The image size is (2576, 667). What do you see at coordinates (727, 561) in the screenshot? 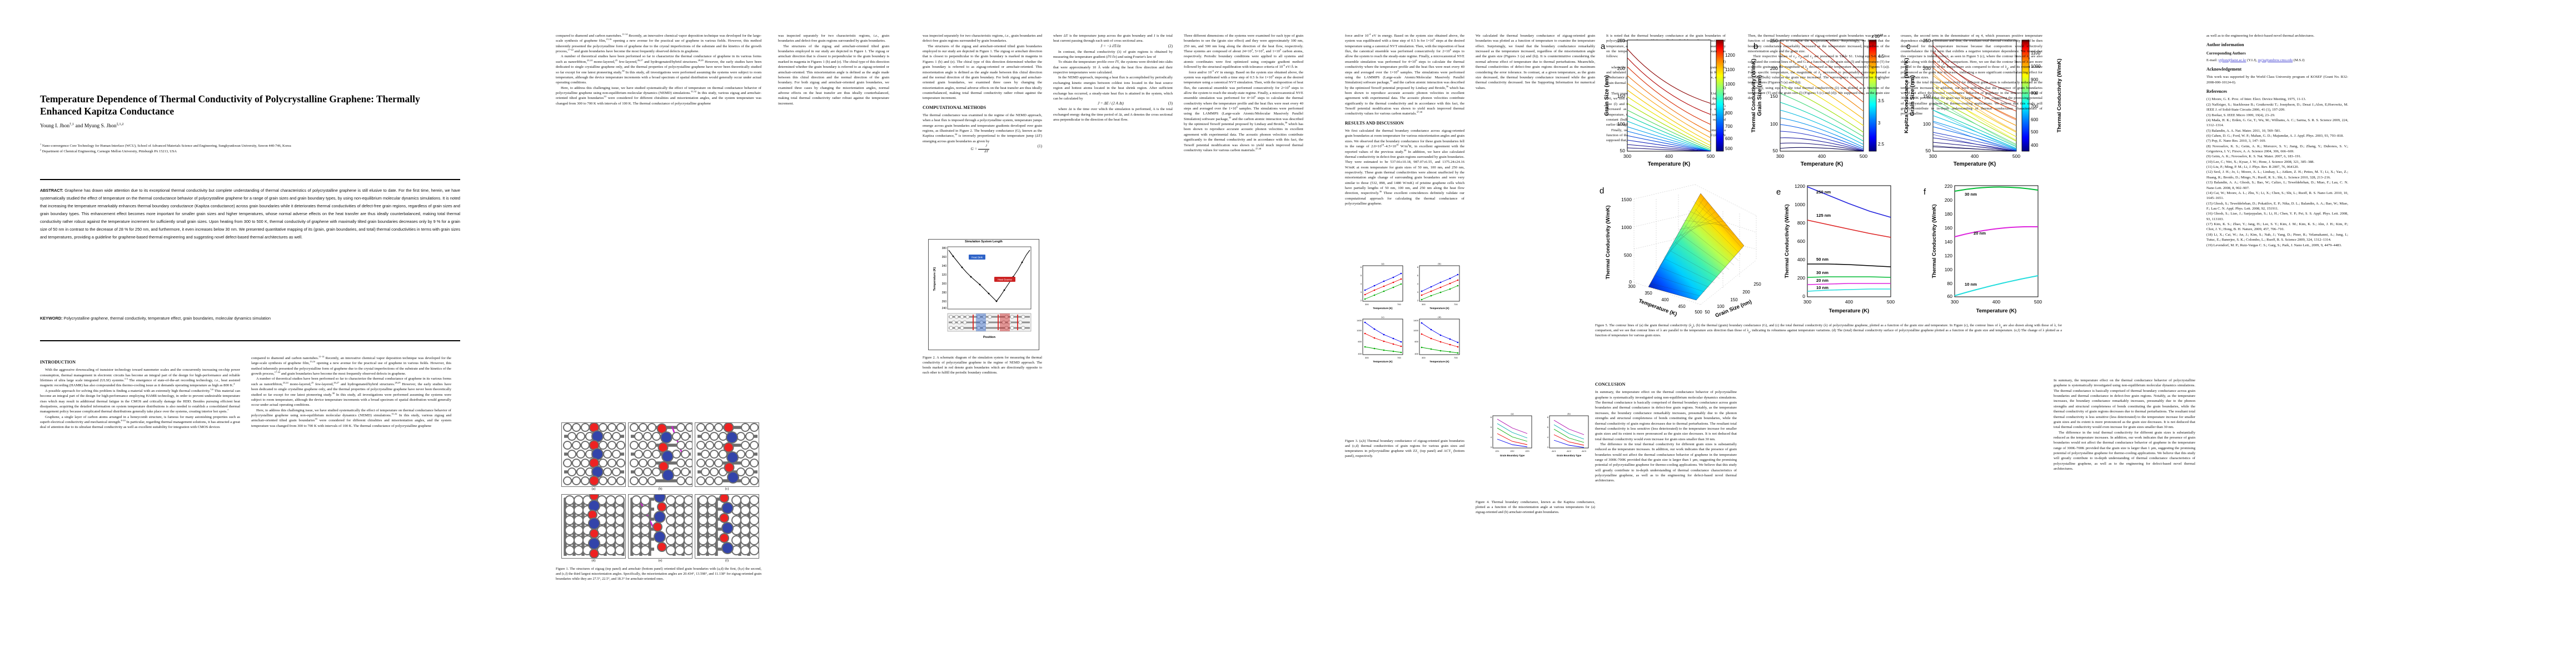
I see `panel-label-f: (f)` at bounding box center [727, 561].